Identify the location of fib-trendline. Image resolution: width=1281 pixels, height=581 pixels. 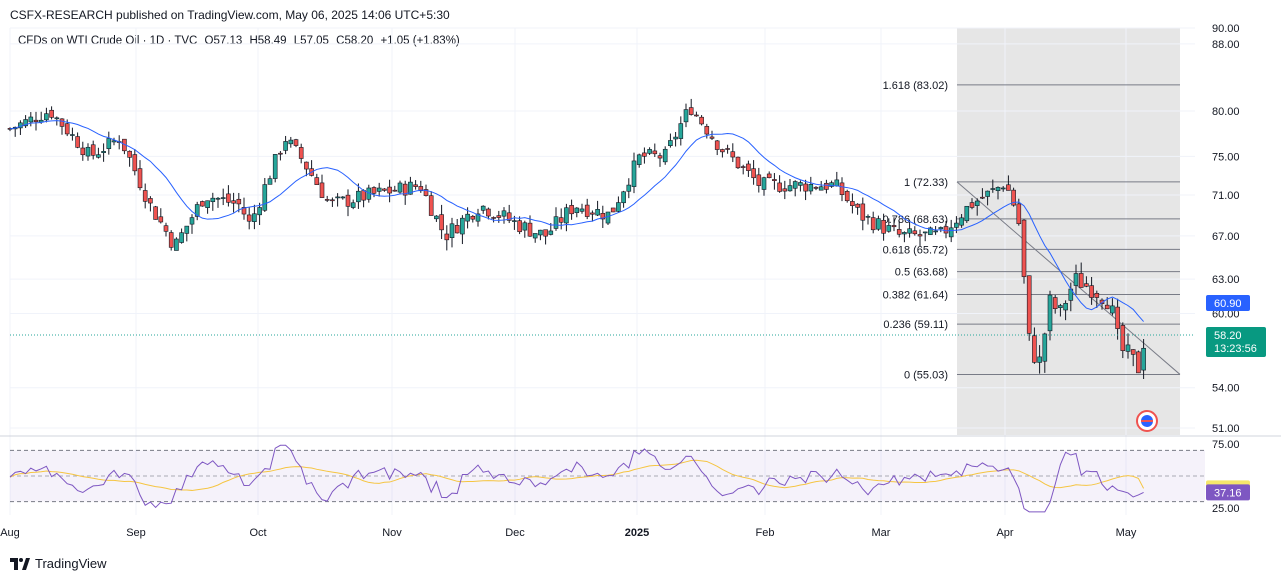
(1068, 278).